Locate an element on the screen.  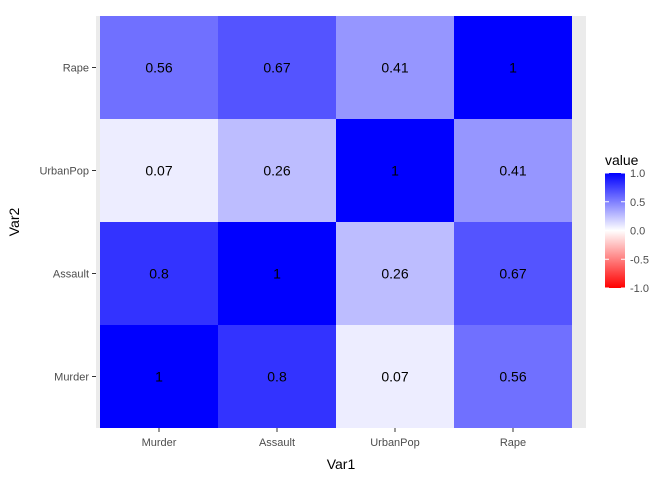
legend-colorbar is located at coordinates (615, 230).